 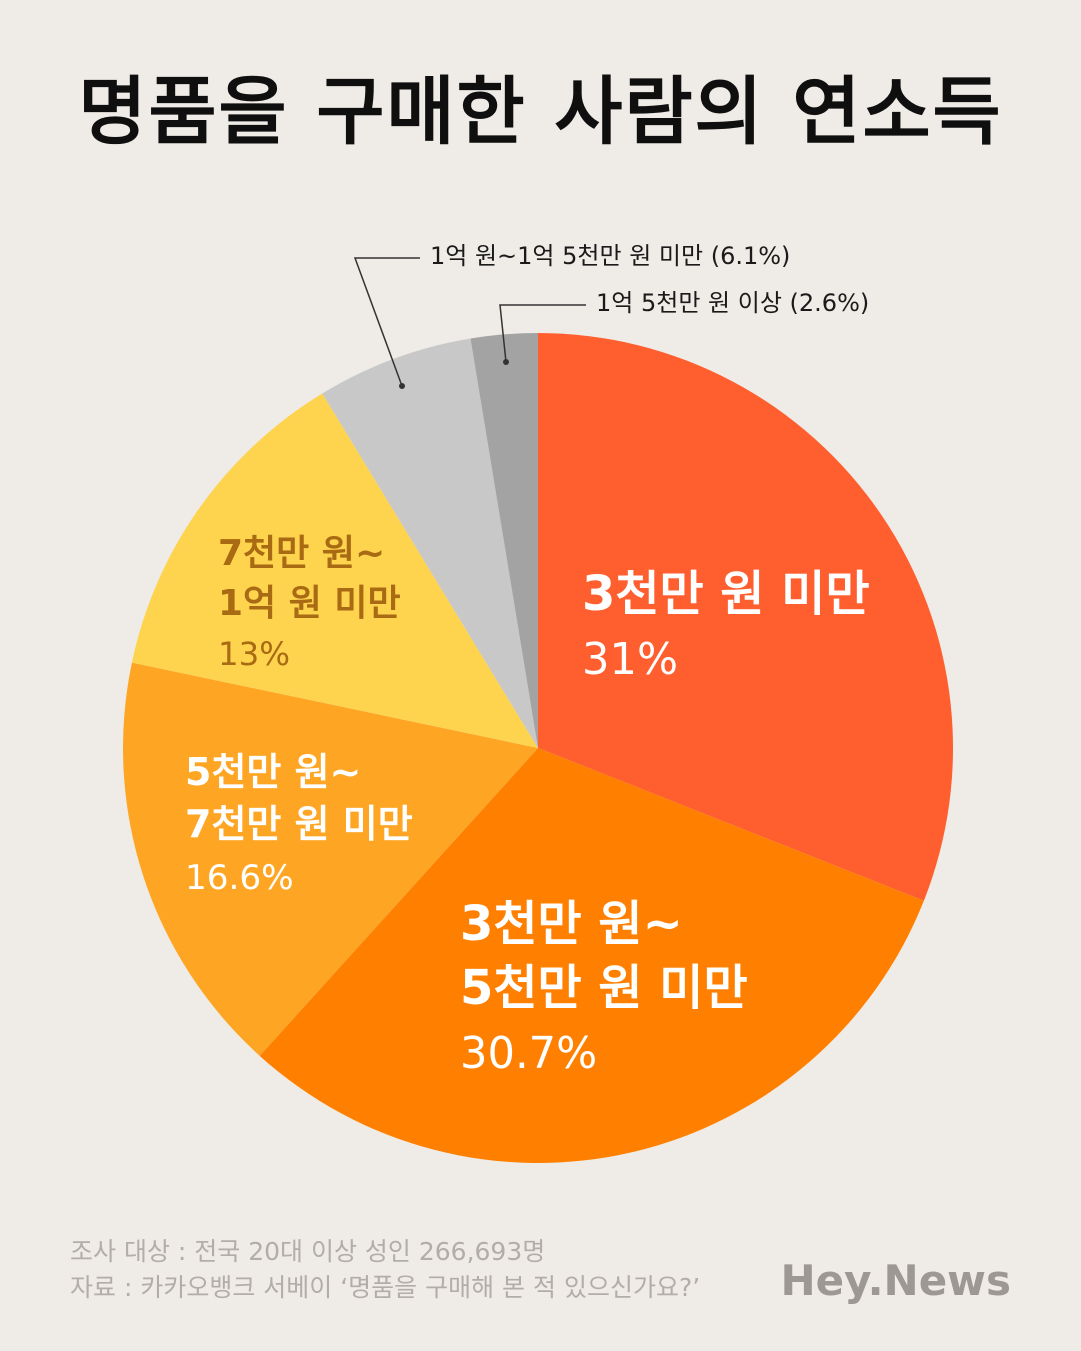 What do you see at coordinates (540, 112) in the screenshot?
I see `chart-title: 명품을 구매한 사람의 연소득` at bounding box center [540, 112].